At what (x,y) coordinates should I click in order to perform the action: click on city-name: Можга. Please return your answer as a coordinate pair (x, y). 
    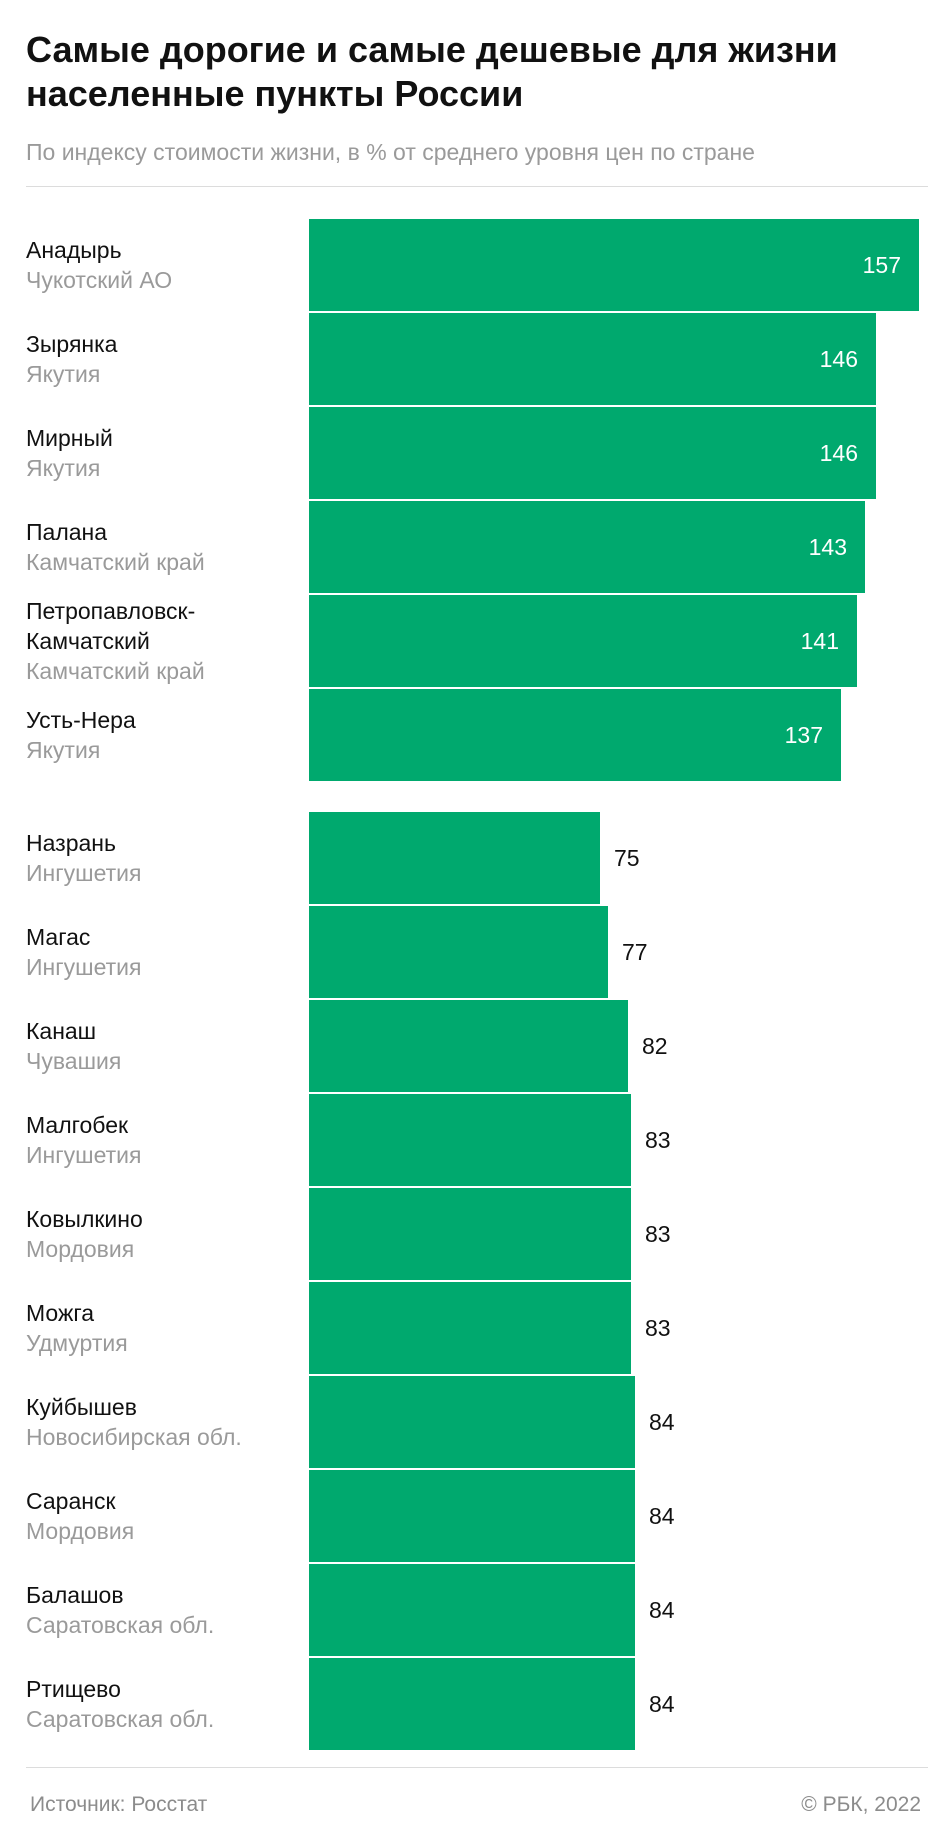
    Looking at the image, I should click on (60, 1313).